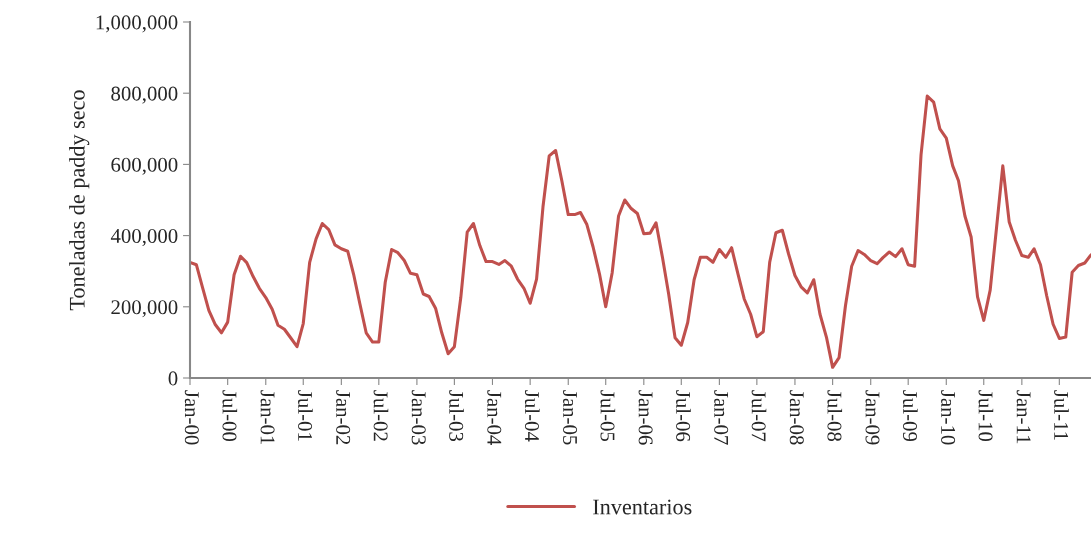 The image size is (1091, 539). I want to click on x-tick-label: Jul-10, so click(986, 416).